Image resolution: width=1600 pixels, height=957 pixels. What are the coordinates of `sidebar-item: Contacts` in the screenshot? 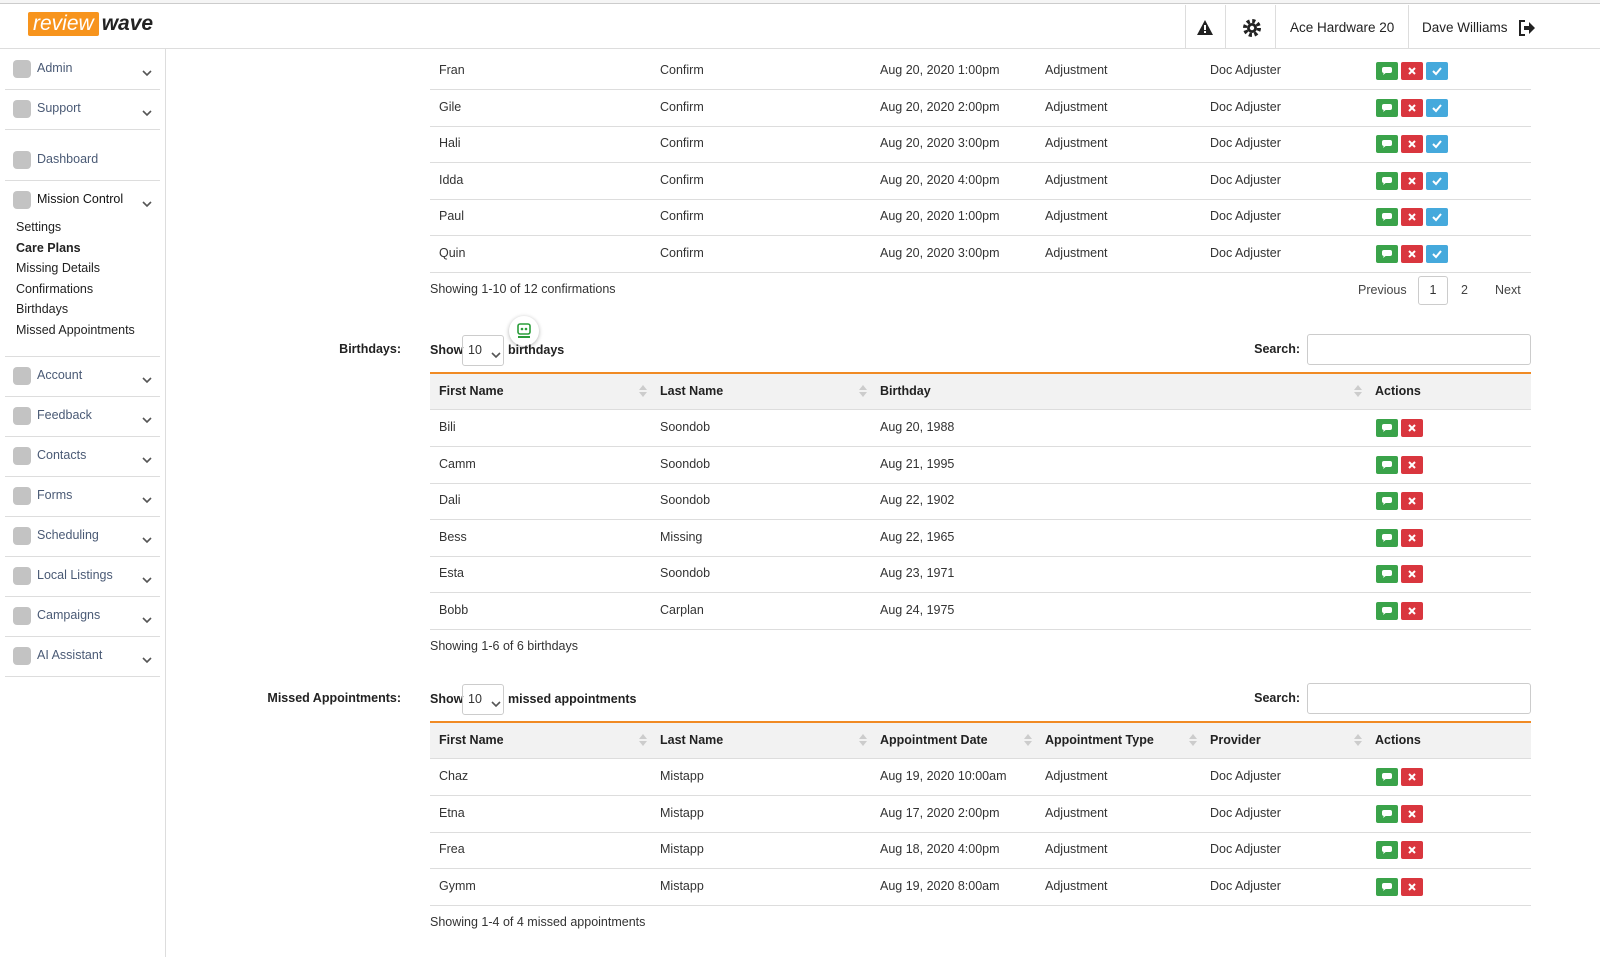 It's located at (62, 454).